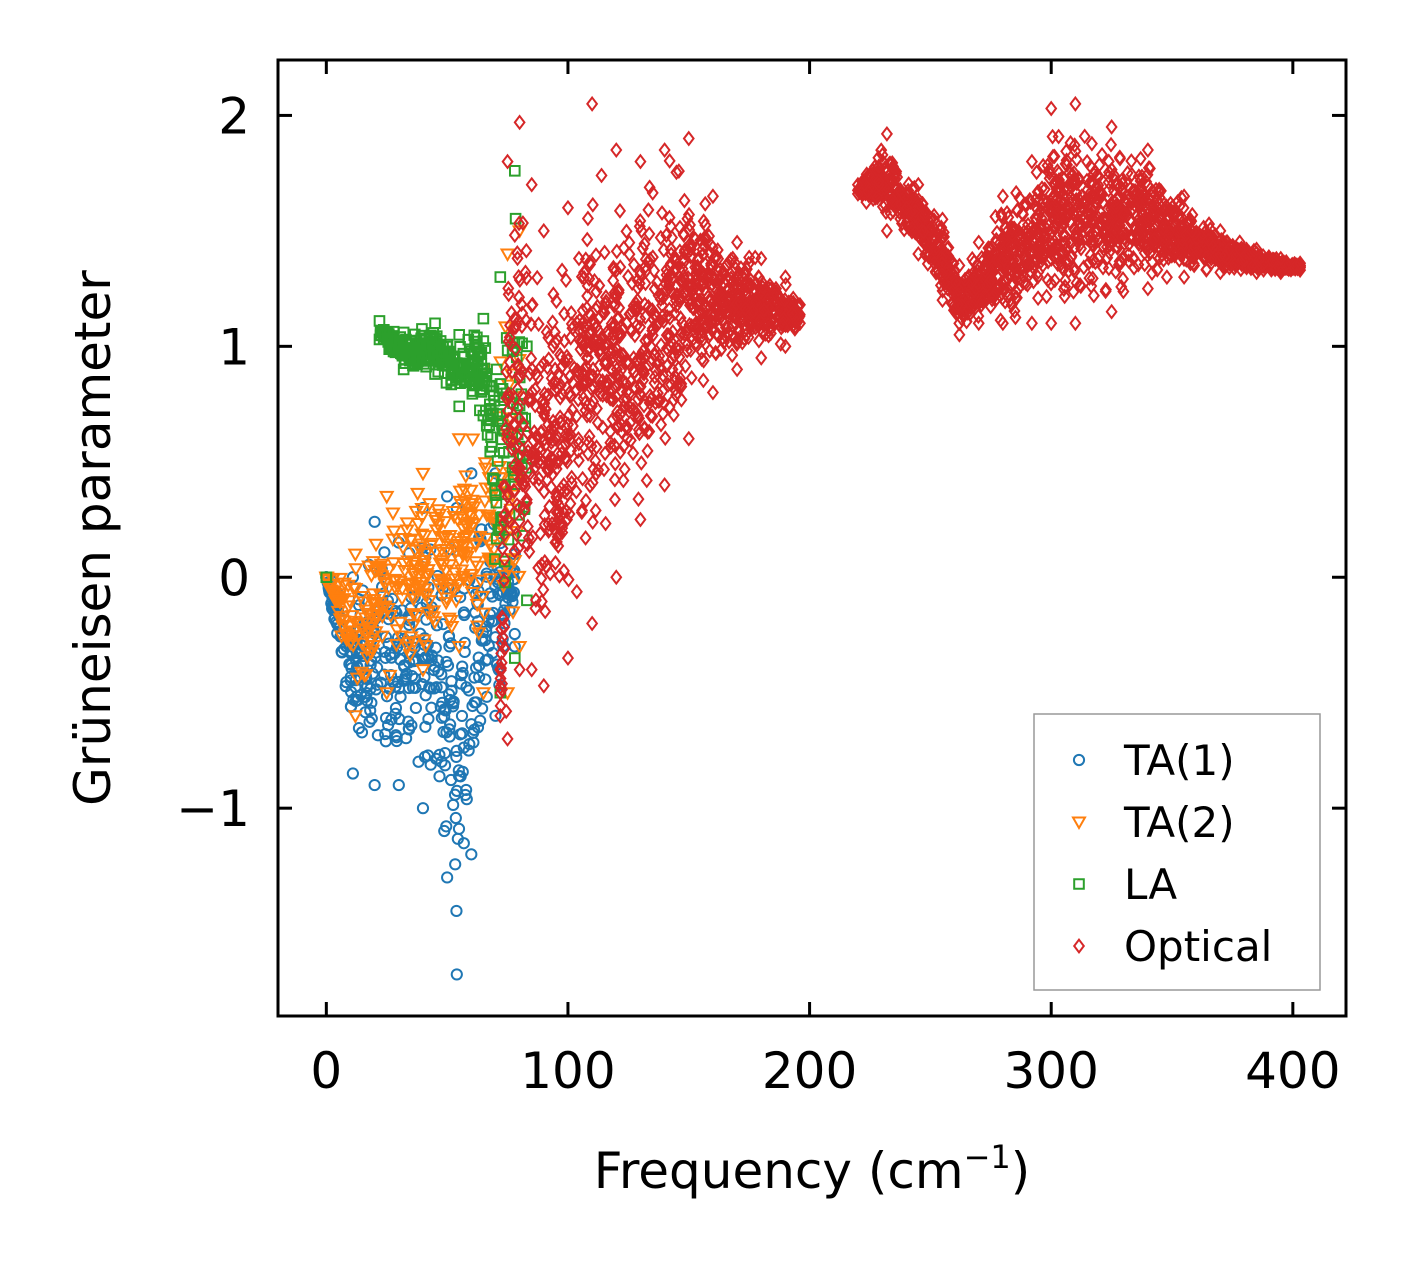 The image size is (1408, 1264). Describe the element at coordinates (385, 741) in the screenshot. I see `ta-1--point-367` at that location.